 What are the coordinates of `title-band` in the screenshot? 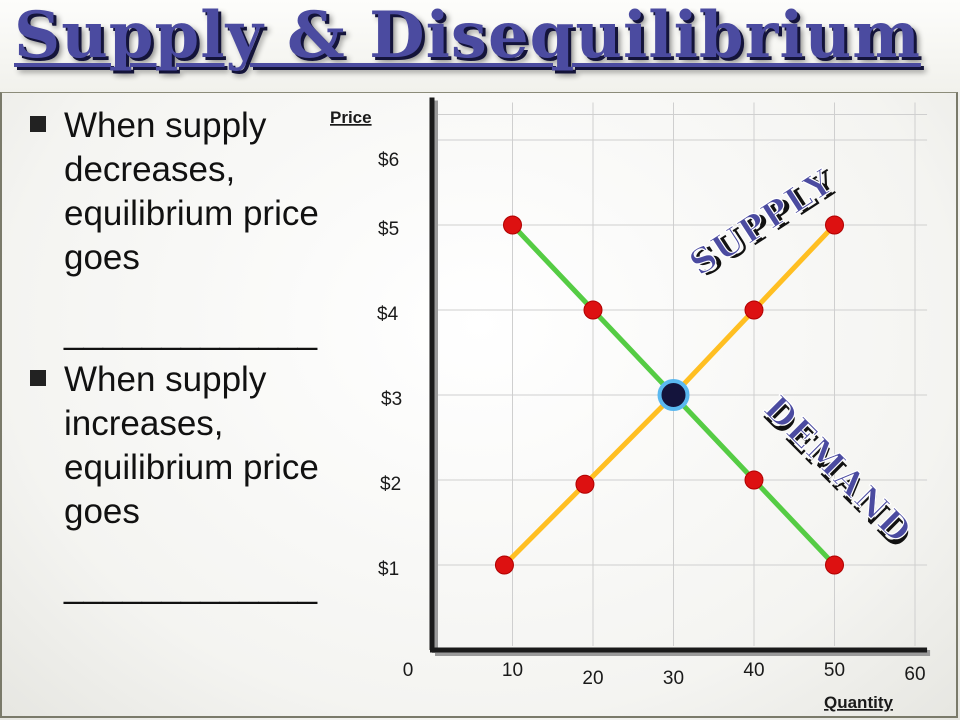 It's located at (480, 46).